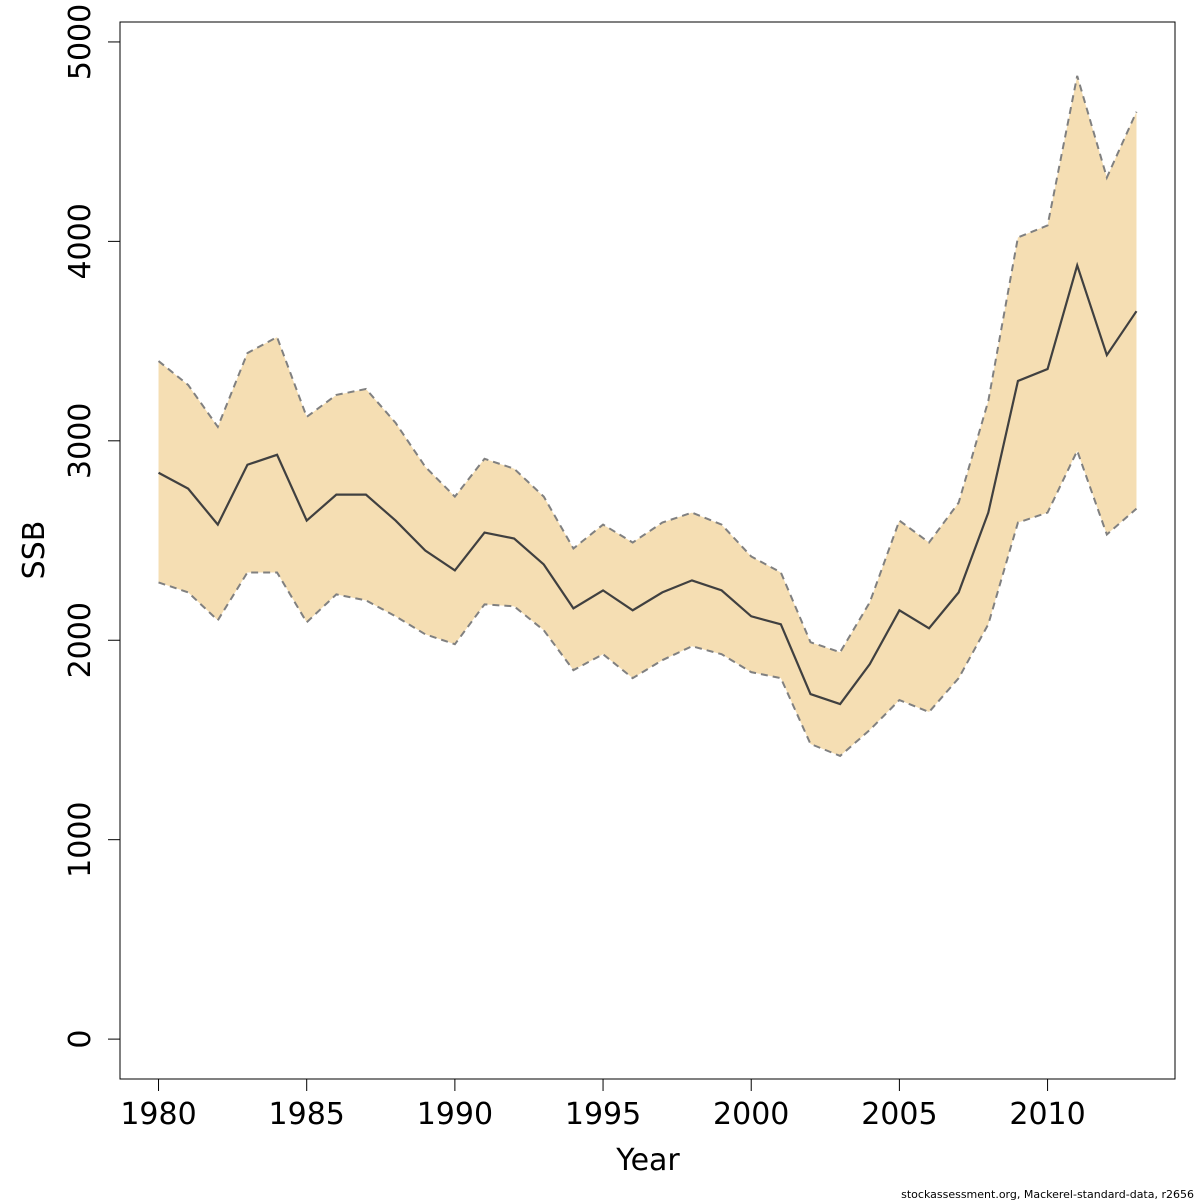  What do you see at coordinates (80, 839) in the screenshot?
I see `y-tick-label: 1000` at bounding box center [80, 839].